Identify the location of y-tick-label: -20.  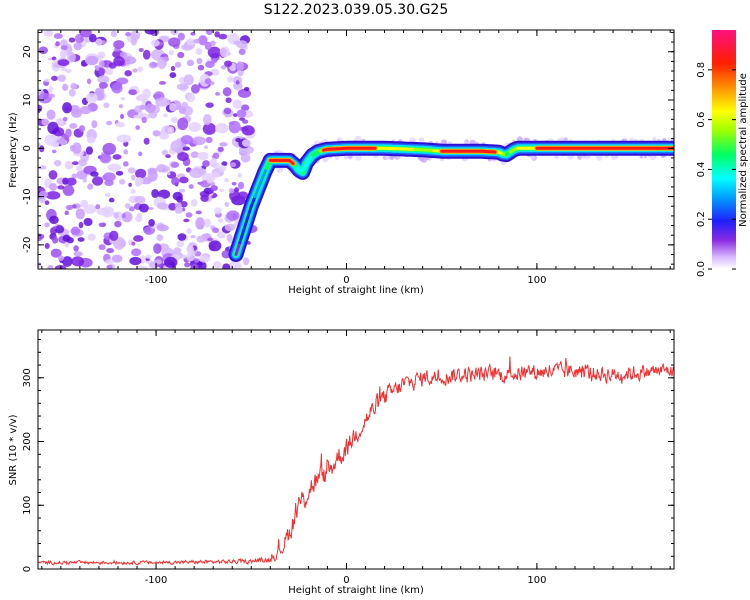
(27, 245).